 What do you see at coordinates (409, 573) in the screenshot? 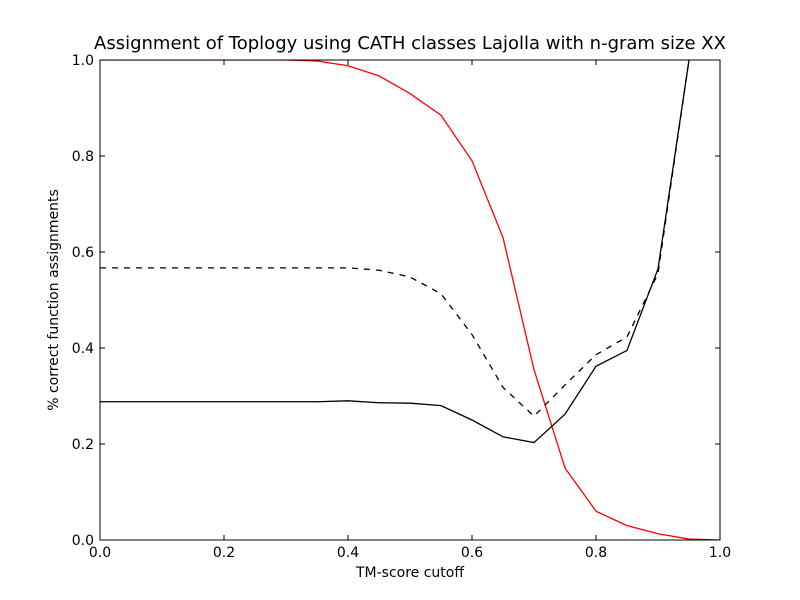
I see `x-axis-label: TM-score cutoff` at bounding box center [409, 573].